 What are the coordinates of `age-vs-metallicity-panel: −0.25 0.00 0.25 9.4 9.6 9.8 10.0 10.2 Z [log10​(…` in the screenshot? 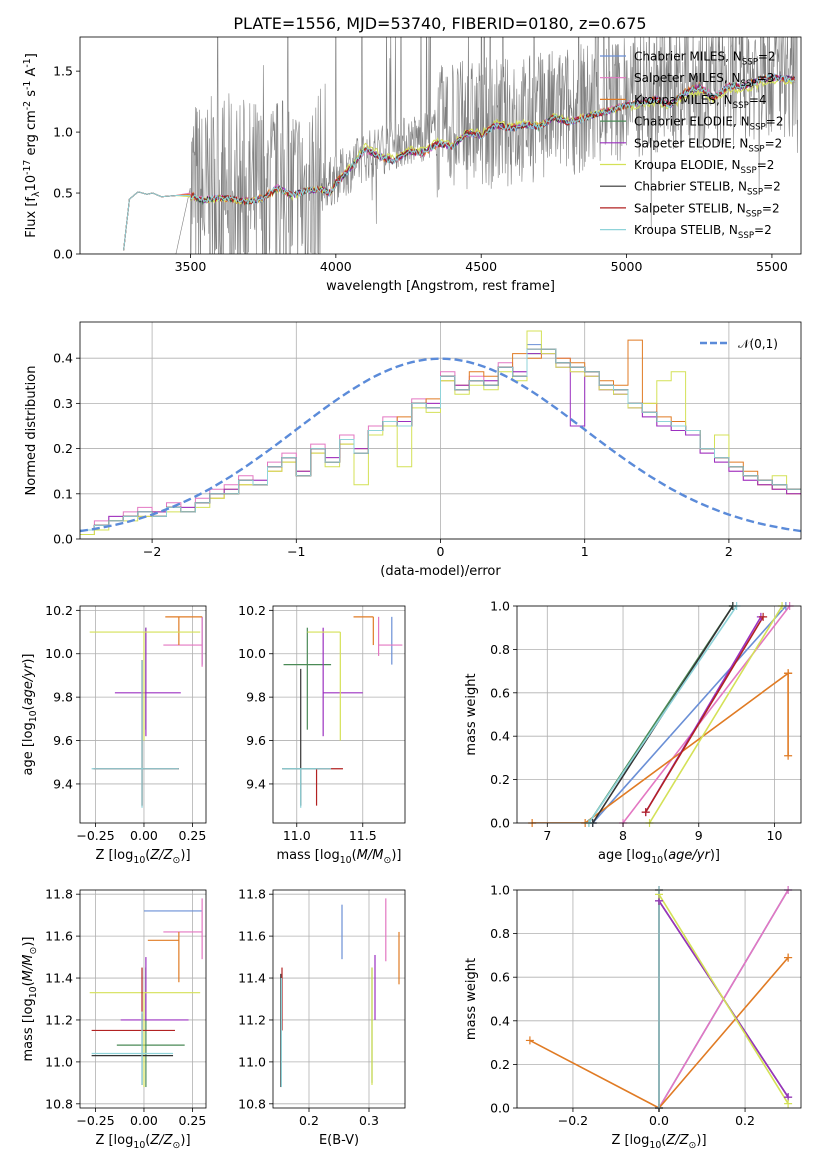 It's located at (114, 734).